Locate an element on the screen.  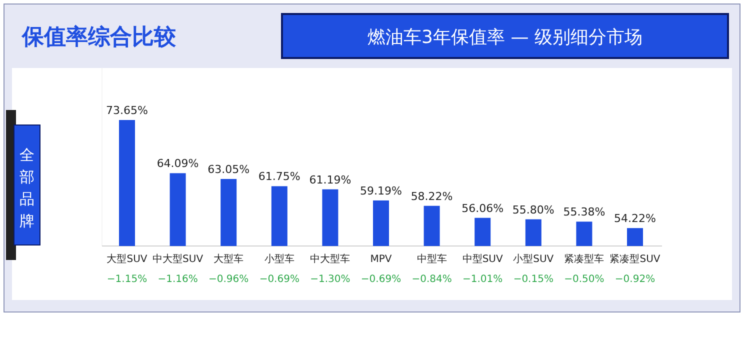
chart-subtitle: 燃油车3年保值率 — 级别细分市场 is located at coordinates (505, 37).